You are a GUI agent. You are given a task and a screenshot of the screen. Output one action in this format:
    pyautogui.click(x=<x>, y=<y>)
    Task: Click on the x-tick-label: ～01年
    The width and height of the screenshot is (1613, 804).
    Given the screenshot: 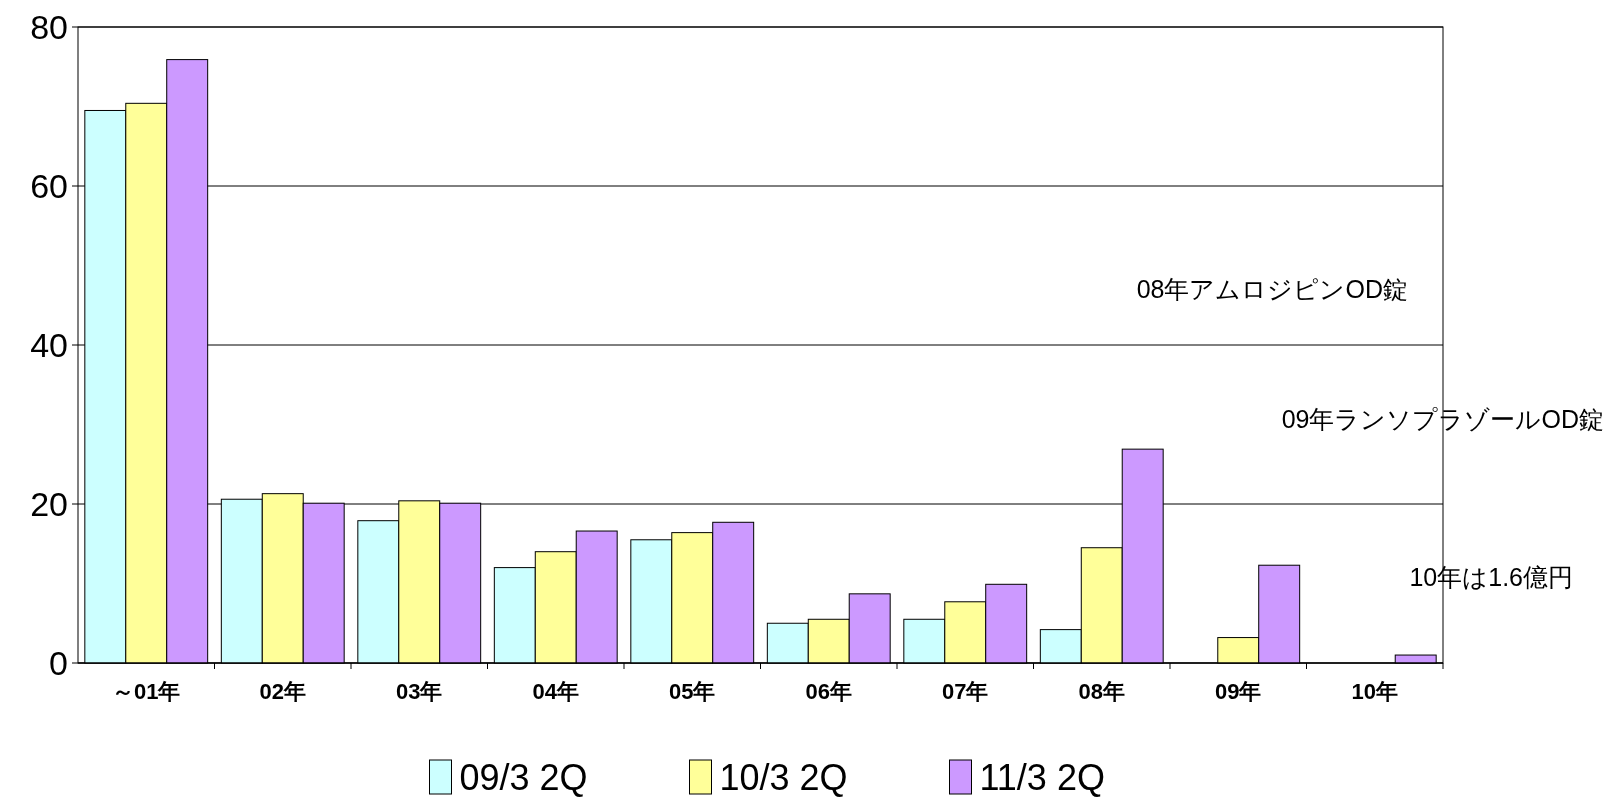 What is the action you would take?
    pyautogui.click(x=146, y=691)
    